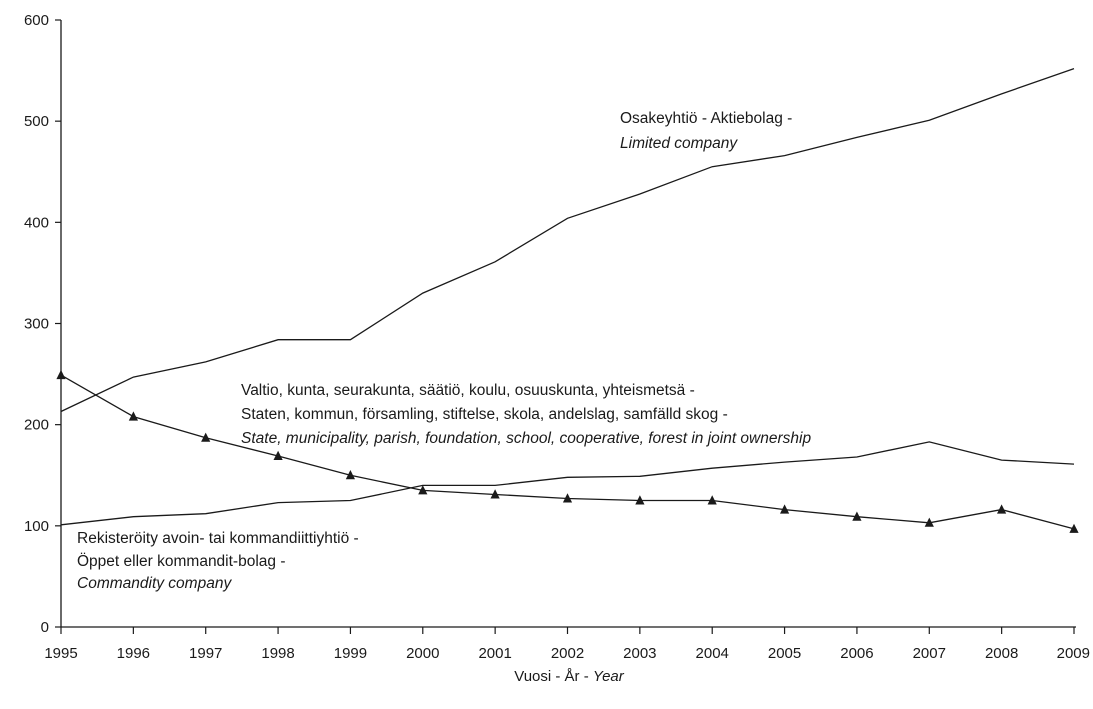 The image size is (1093, 709). Describe the element at coordinates (929, 653) in the screenshot. I see `x-tick-label: 2007` at that location.